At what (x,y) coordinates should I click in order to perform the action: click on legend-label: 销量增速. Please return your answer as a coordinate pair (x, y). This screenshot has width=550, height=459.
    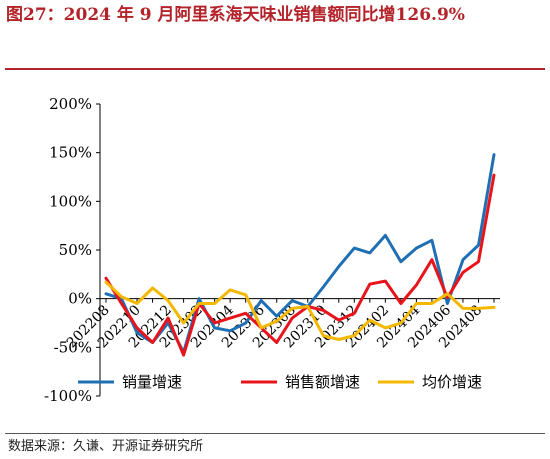
    Looking at the image, I should click on (152, 382).